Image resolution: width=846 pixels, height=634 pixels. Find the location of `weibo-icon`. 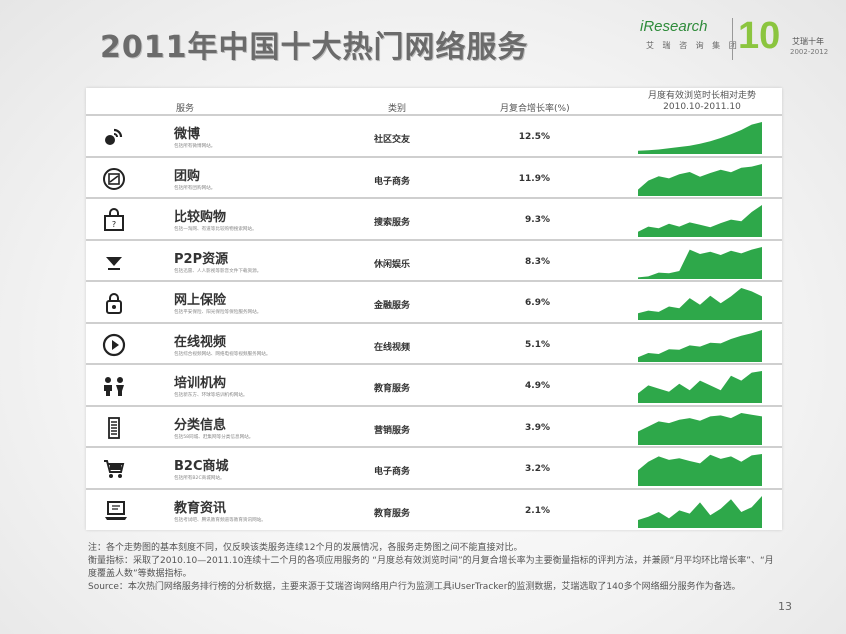

weibo-icon is located at coordinates (114, 137).